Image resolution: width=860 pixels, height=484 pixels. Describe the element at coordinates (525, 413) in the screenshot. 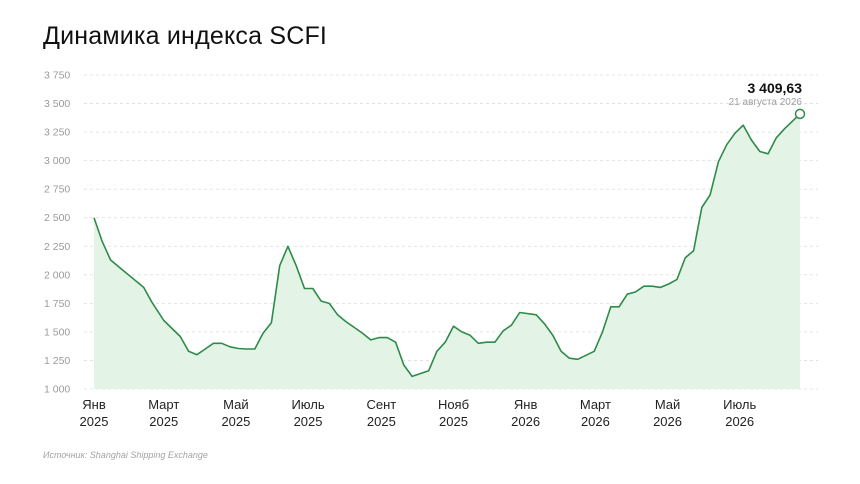

I see `x-tick-label: Янв 2026` at that location.